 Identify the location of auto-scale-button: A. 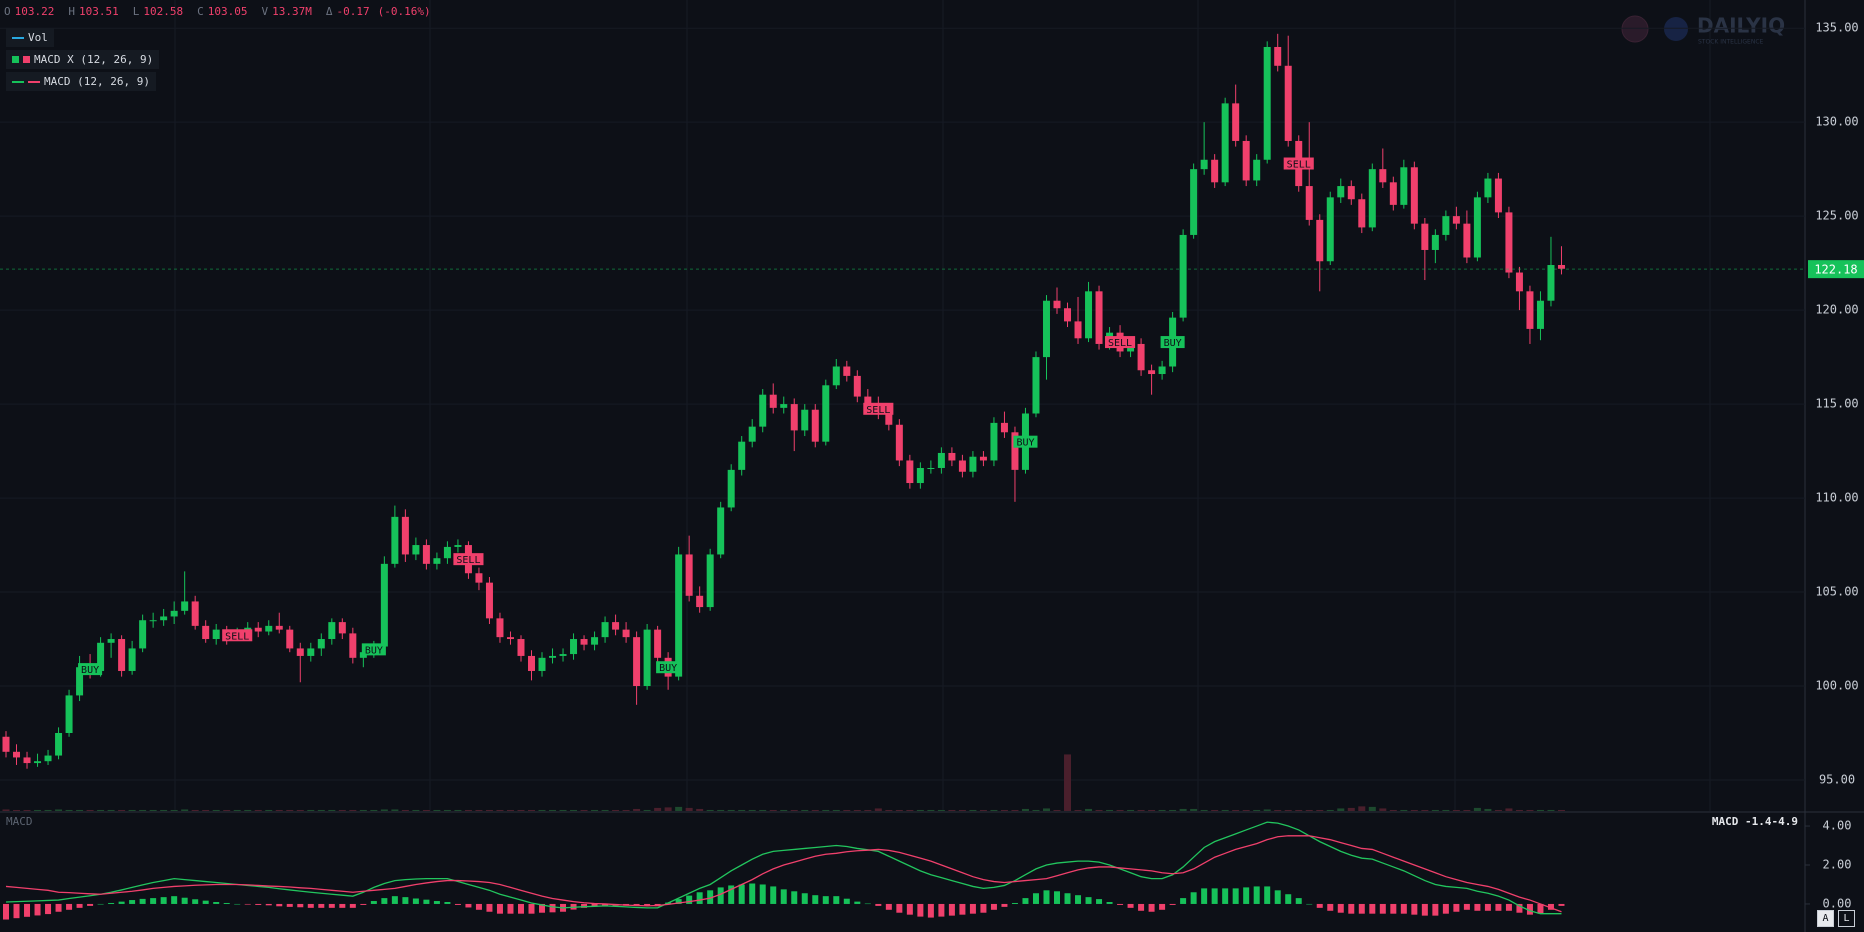
(1825, 918).